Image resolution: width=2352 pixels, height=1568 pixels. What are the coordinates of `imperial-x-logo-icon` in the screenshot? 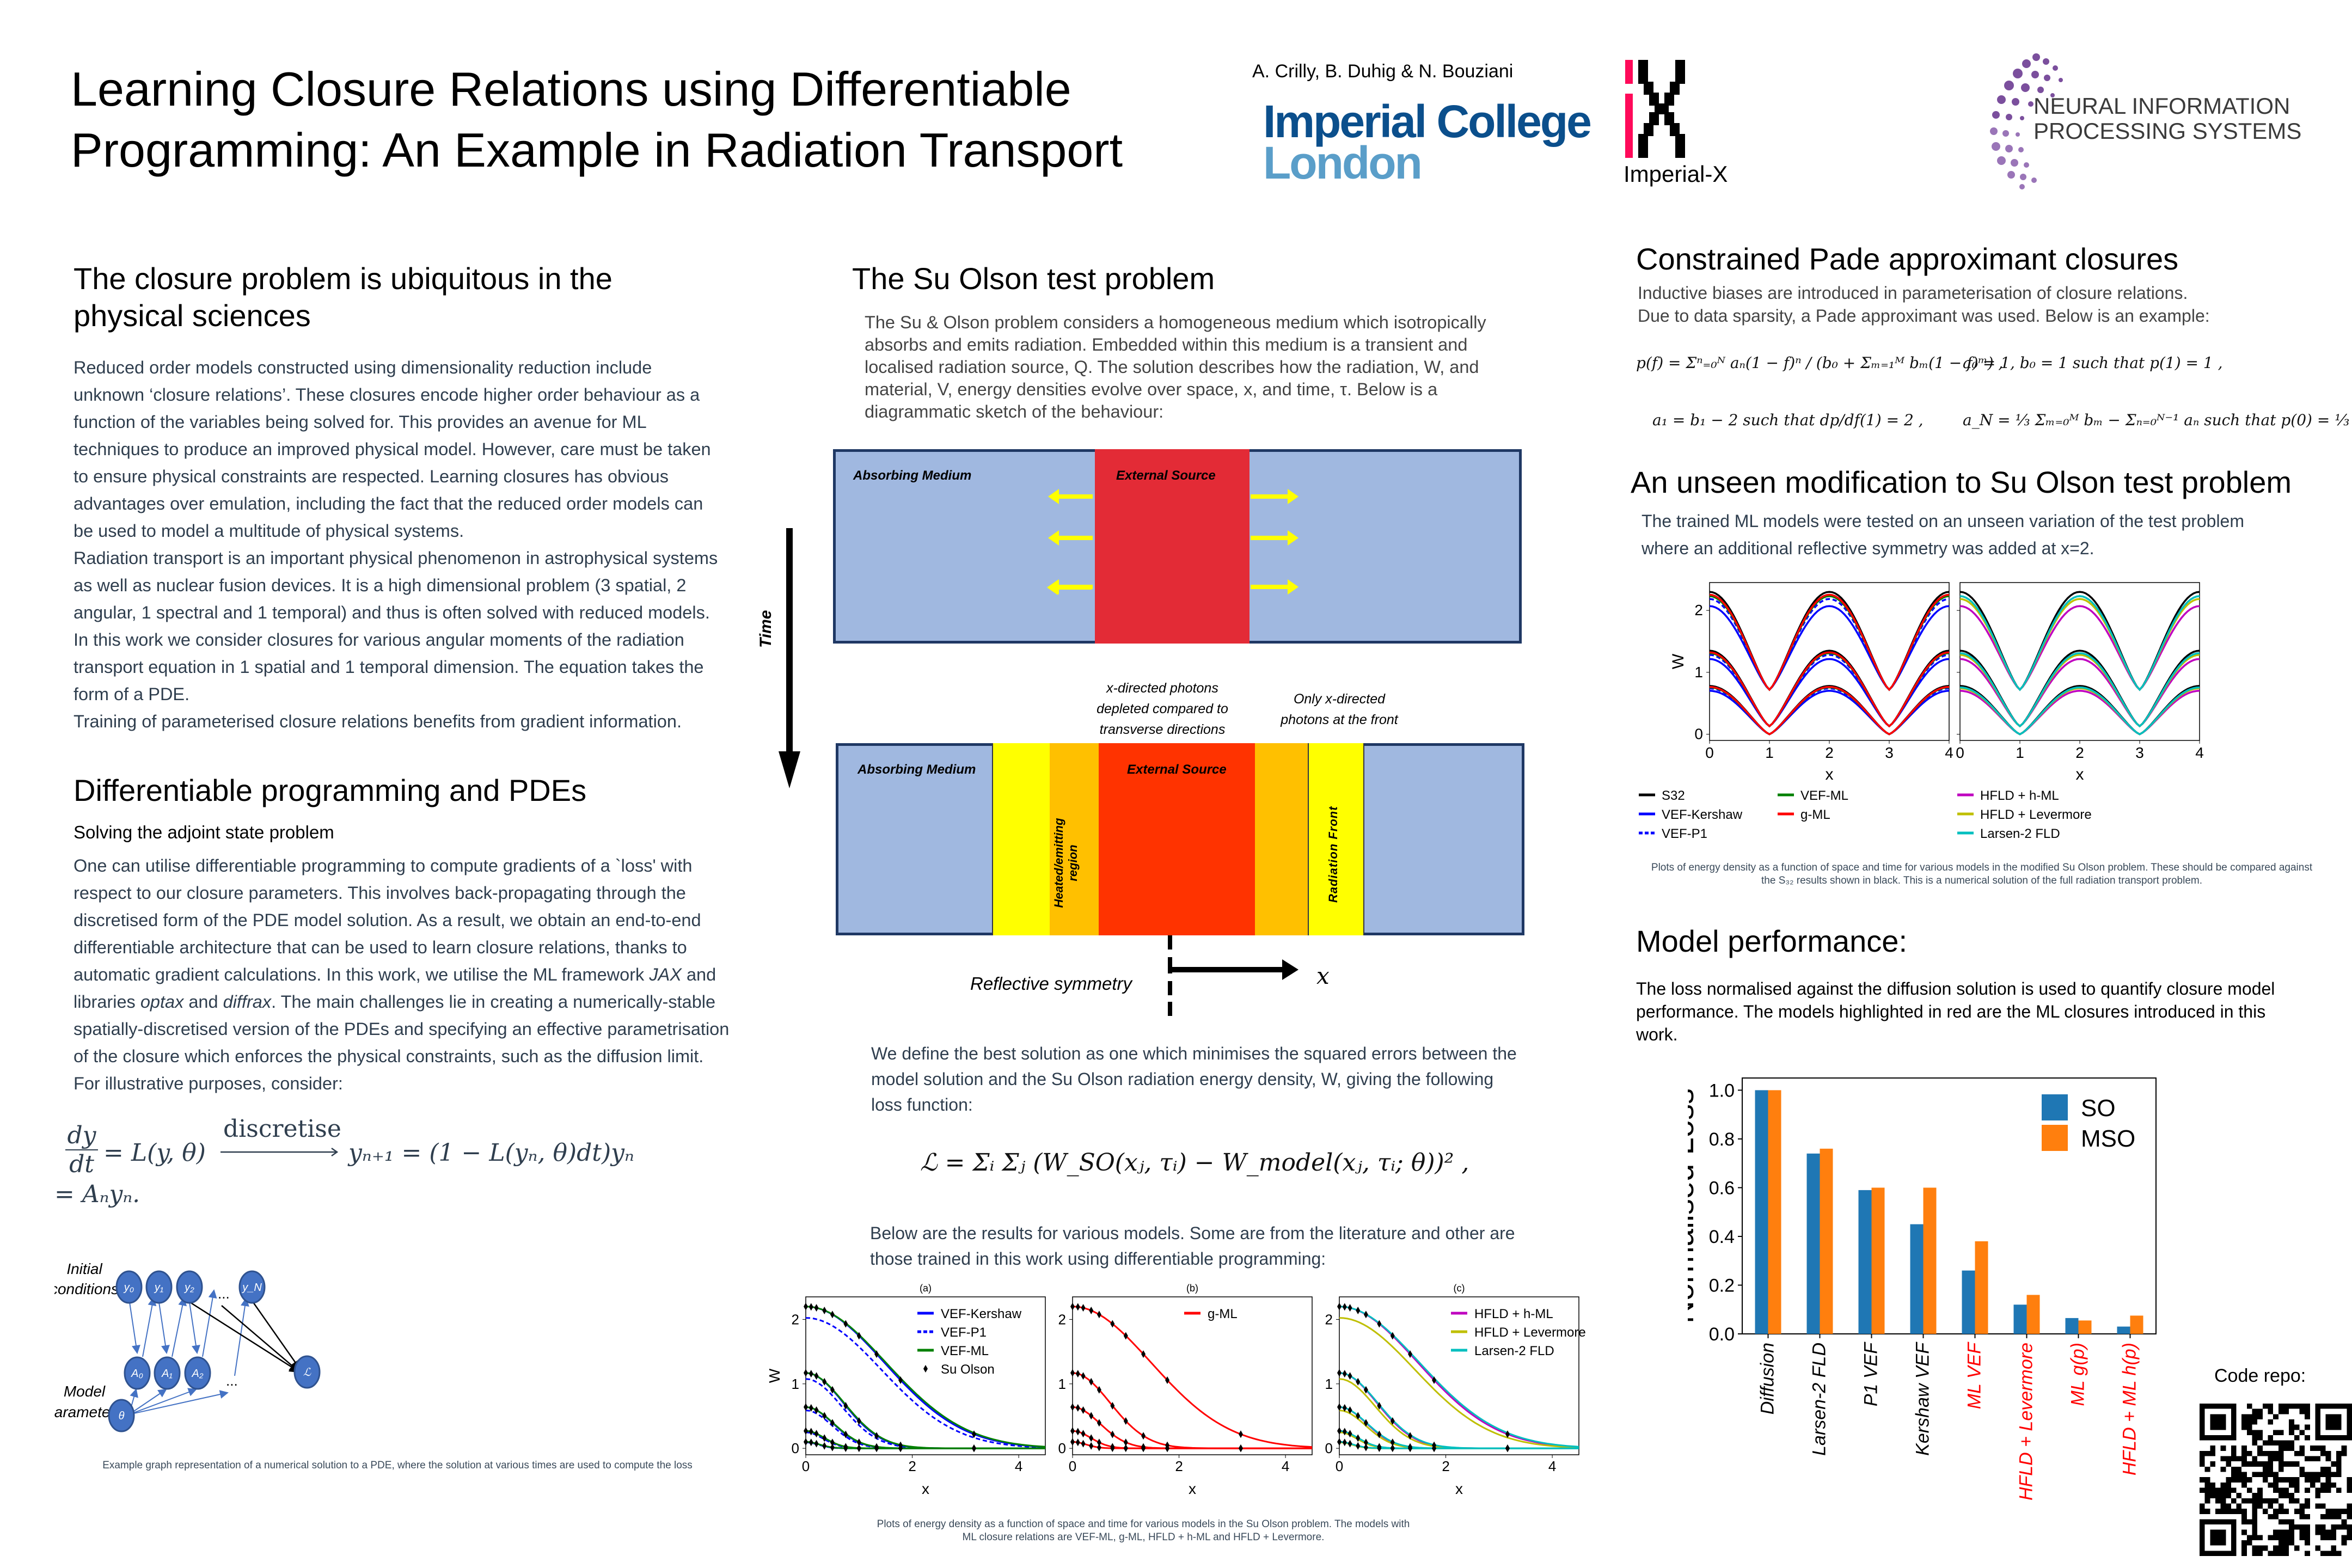 It's located at (1655, 109).